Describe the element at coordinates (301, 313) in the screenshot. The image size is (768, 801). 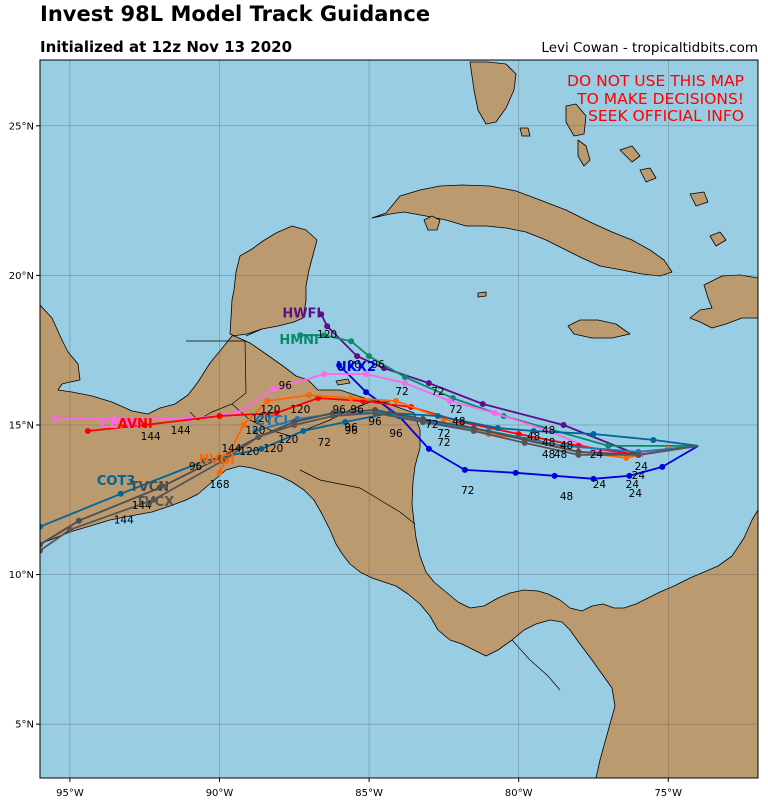
I see `model-label-hwfi: HWFI` at that location.